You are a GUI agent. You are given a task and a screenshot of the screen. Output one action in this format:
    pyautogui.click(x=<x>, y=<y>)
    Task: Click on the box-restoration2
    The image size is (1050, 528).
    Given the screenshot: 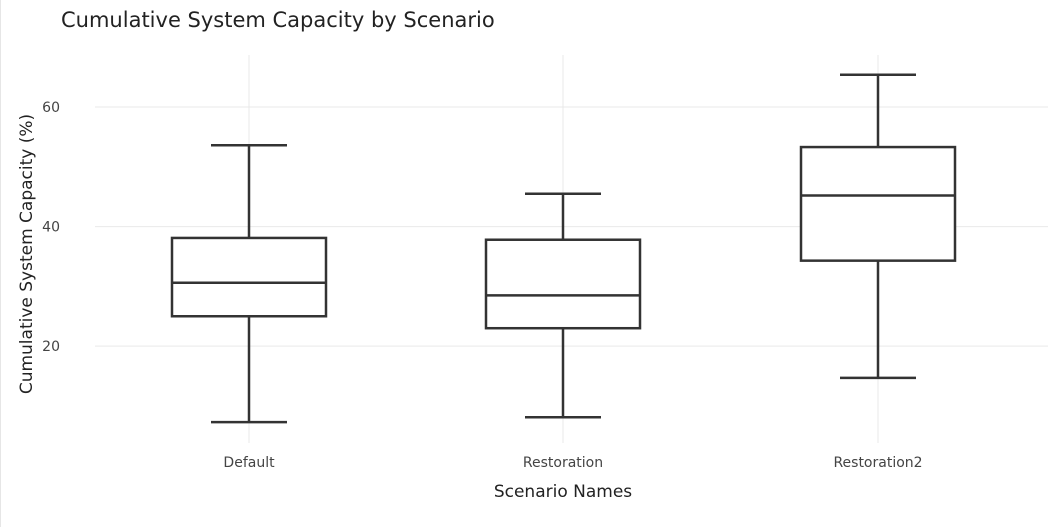 What is the action you would take?
    pyautogui.click(x=878, y=226)
    